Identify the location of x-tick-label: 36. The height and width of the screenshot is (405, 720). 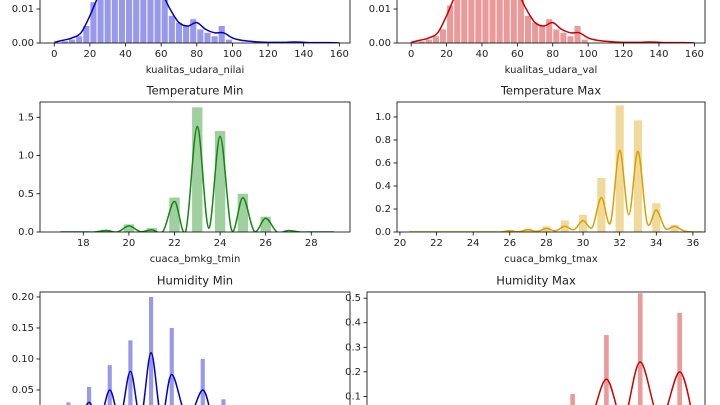
(693, 243).